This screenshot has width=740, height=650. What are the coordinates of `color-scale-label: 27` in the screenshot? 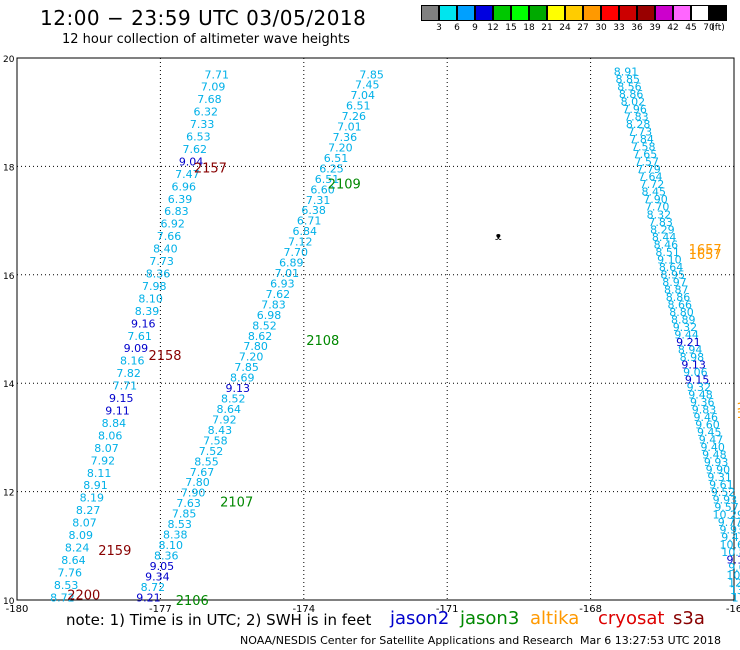 It's located at (583, 28).